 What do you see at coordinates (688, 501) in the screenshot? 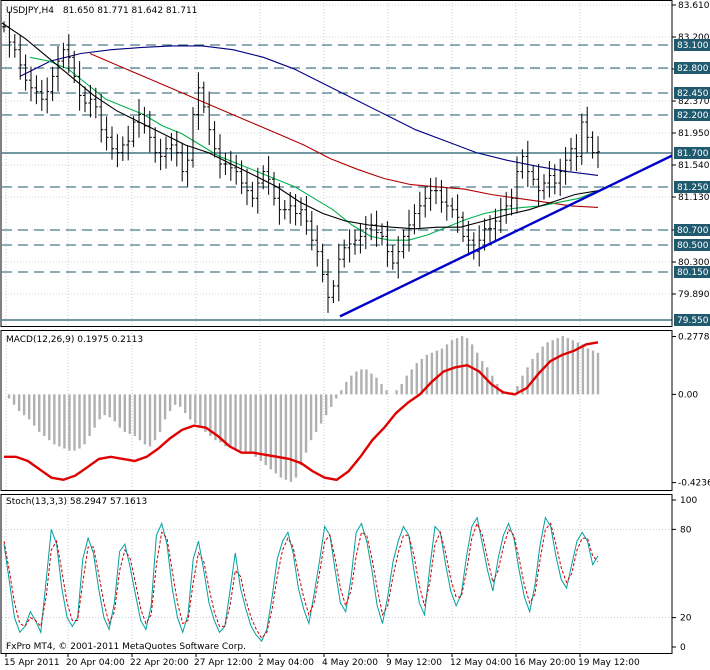
I see `stoch-tick-label: 100` at bounding box center [688, 501].